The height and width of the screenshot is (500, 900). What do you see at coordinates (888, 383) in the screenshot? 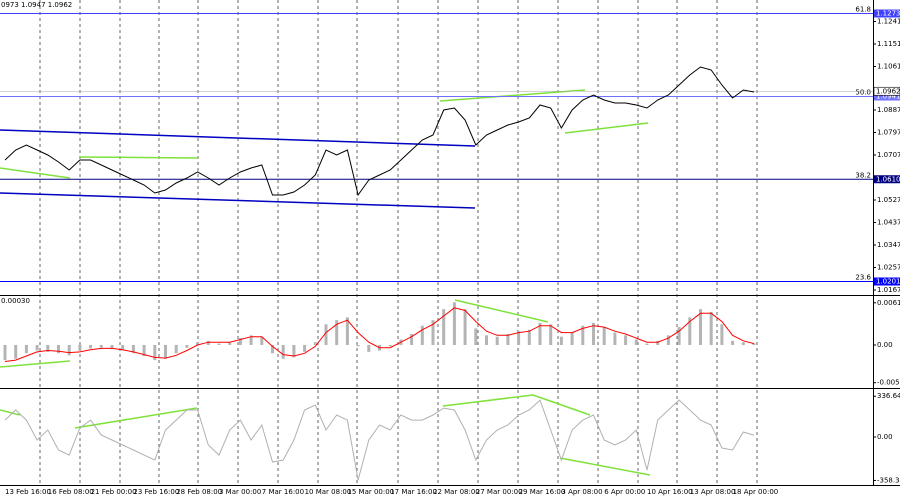
I see `y-tick-label: -0.00547` at bounding box center [888, 383].